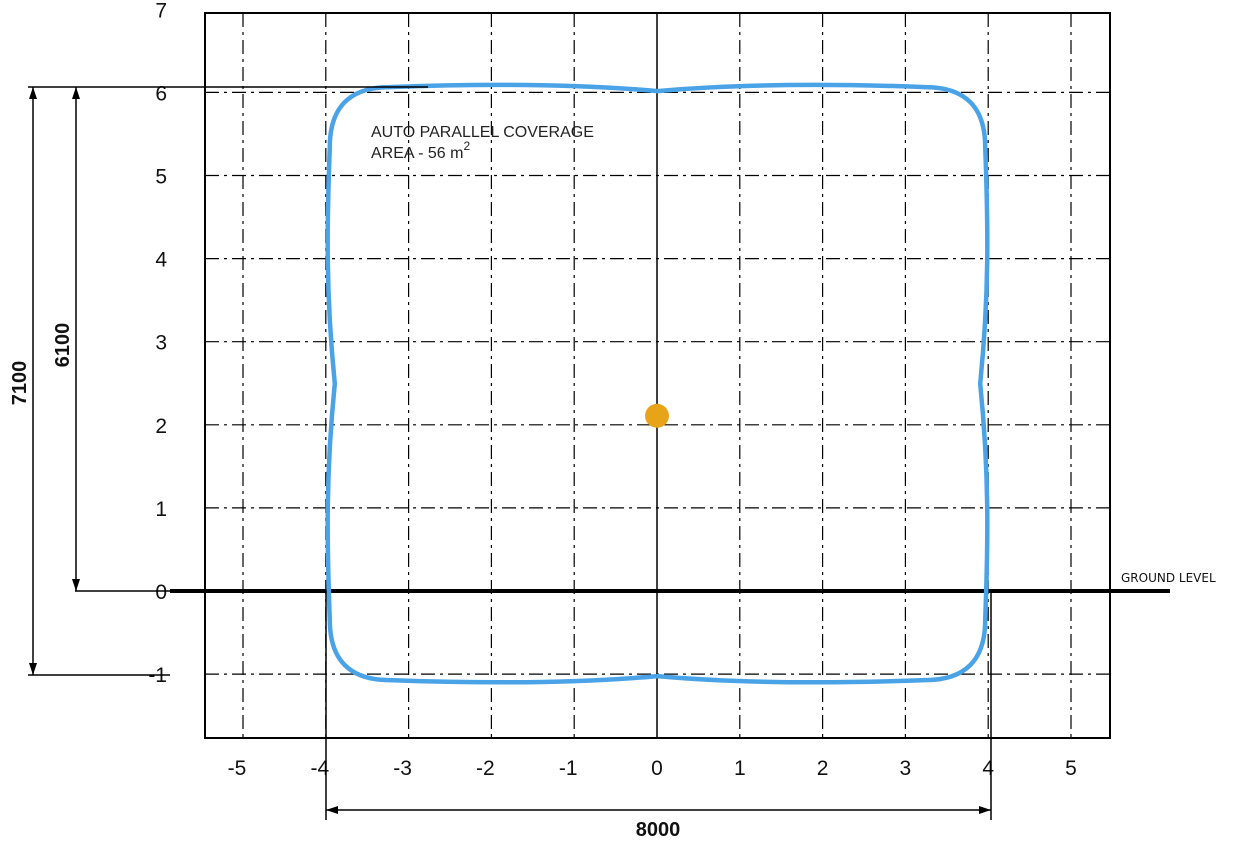  What do you see at coordinates (466, 146) in the screenshot?
I see `coverage-area-superscript: 2` at bounding box center [466, 146].